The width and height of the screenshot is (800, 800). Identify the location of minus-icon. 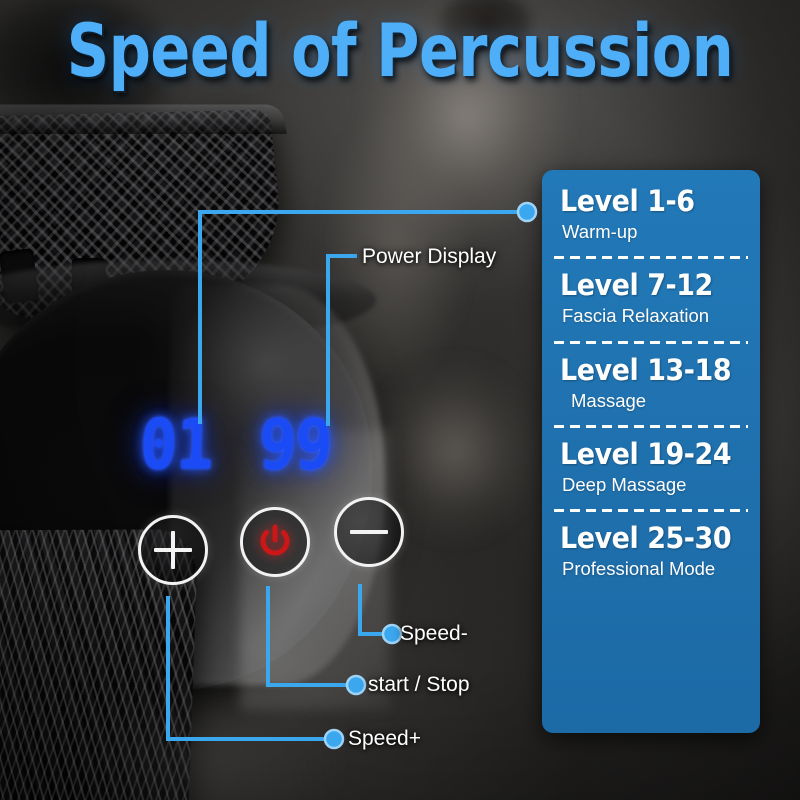
(369, 532).